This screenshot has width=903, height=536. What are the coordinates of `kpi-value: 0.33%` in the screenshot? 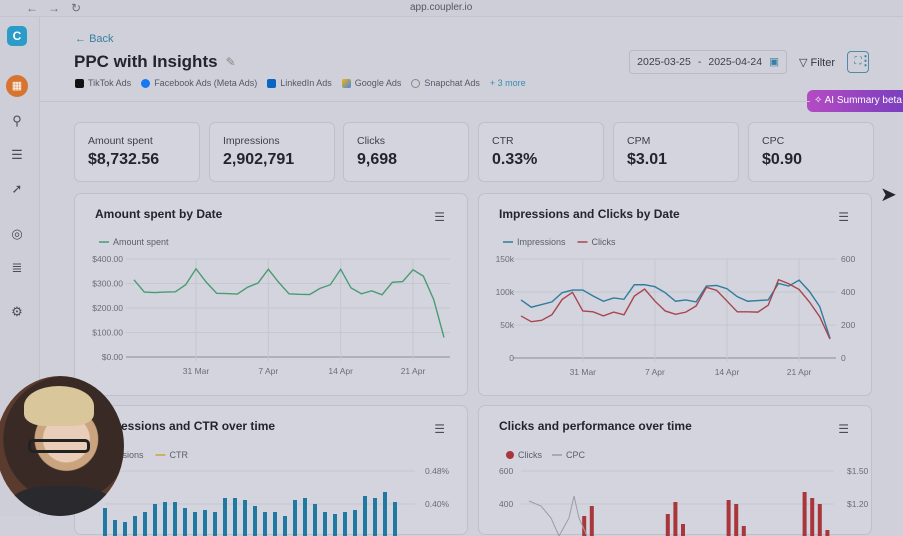 It's located at (515, 159).